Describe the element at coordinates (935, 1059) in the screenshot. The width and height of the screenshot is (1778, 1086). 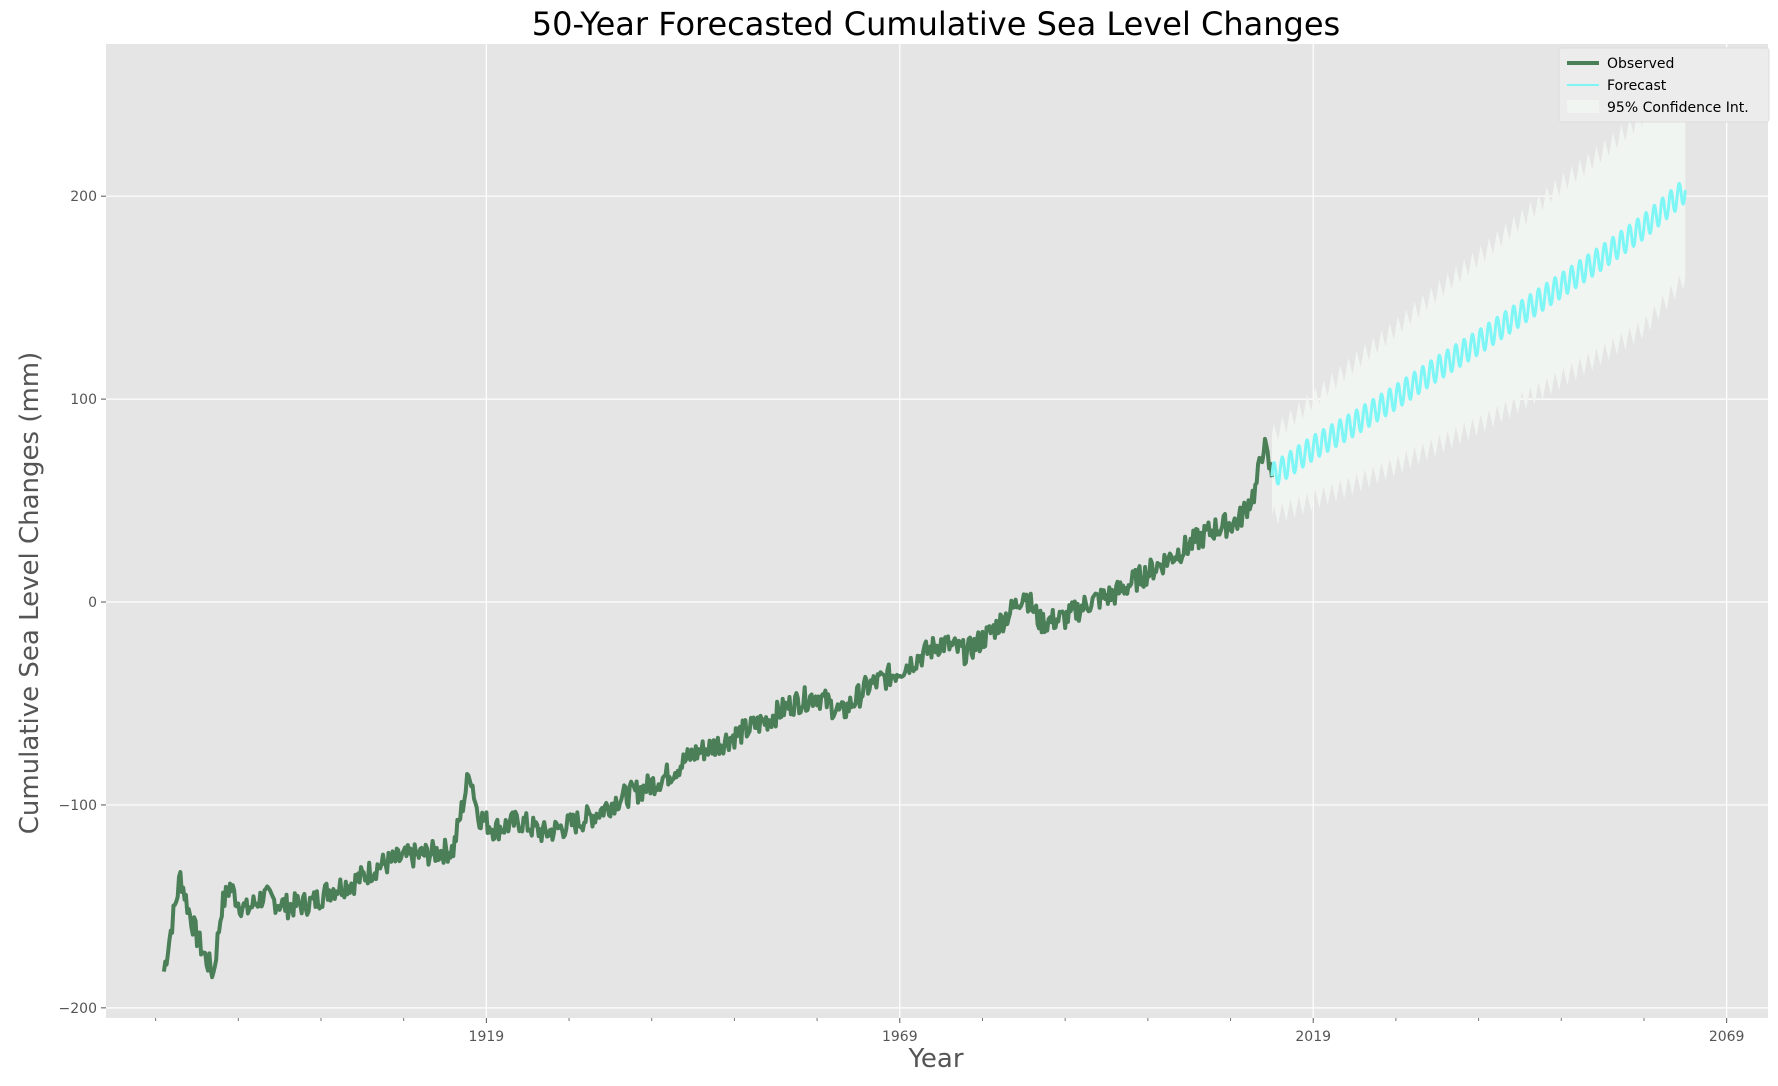
I see `x-axis-label: Year` at that location.